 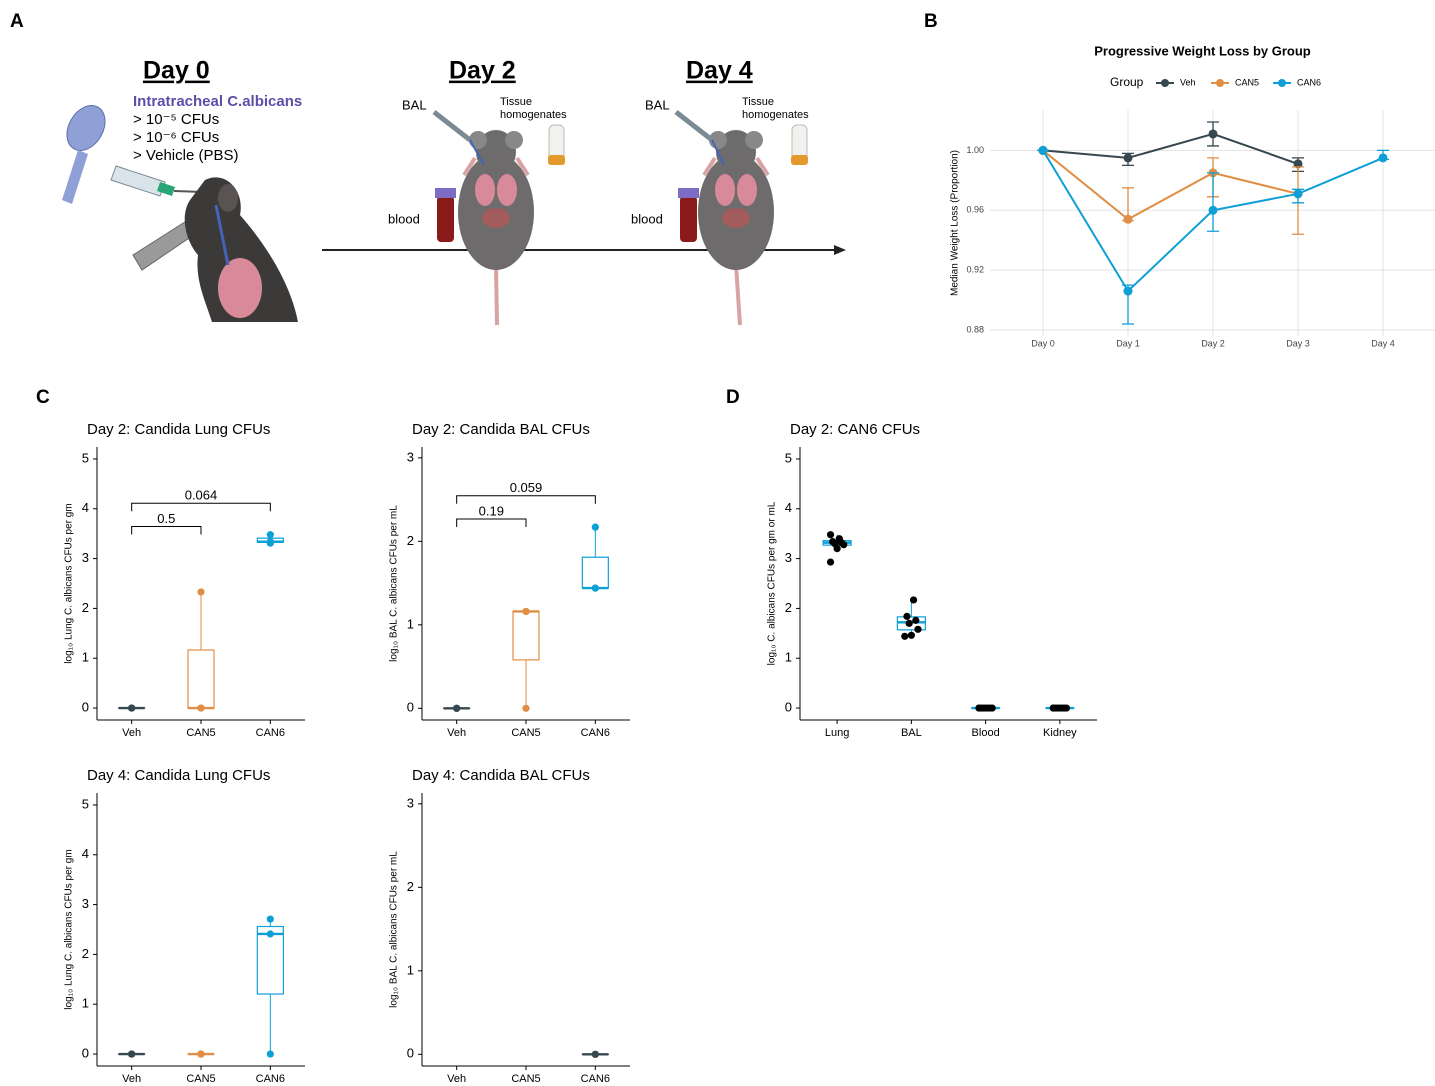 I want to click on chart-title: Day 2: Candida BAL CFUs, so click(x=501, y=429).